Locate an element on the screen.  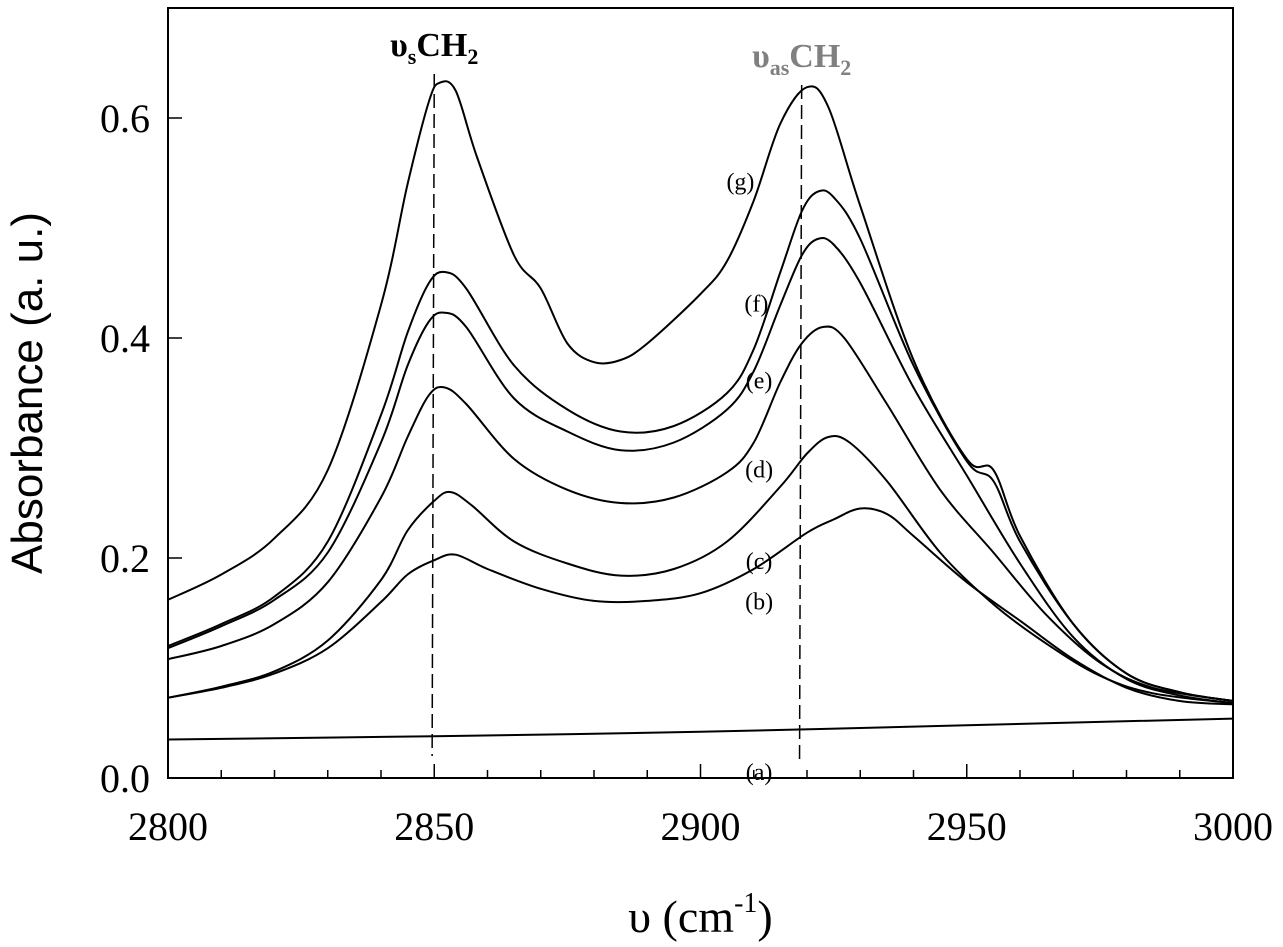
series-label: (e) is located at coordinates (759, 382).